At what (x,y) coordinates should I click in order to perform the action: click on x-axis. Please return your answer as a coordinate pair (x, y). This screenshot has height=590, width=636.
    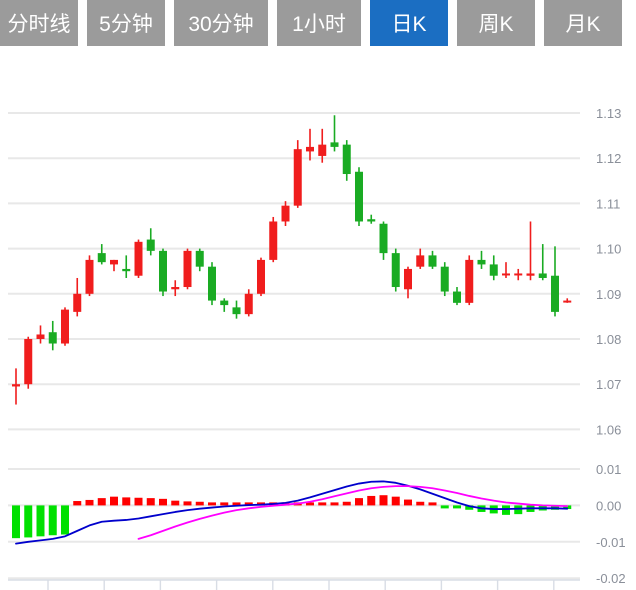
    Looking at the image, I should click on (294, 584).